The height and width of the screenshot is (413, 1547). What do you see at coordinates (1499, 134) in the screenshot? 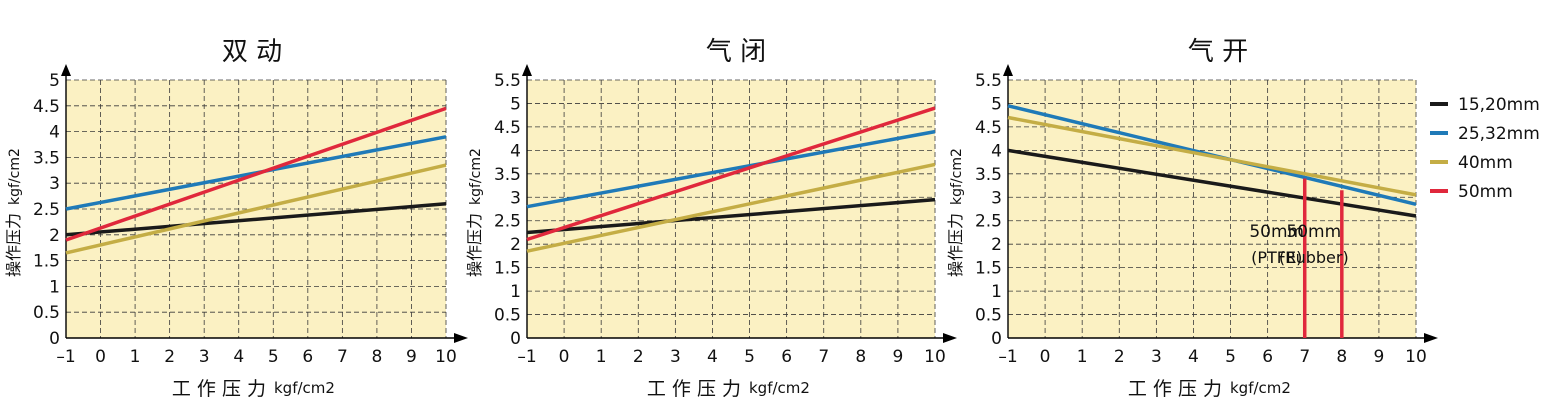
I see `legend-label: 25,32mm` at bounding box center [1499, 134].